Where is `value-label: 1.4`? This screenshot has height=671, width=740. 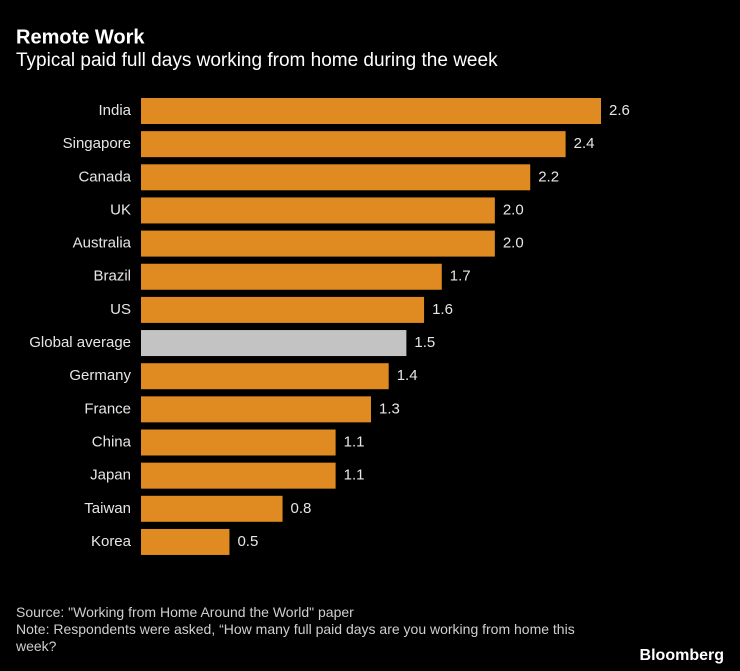
value-label: 1.4 is located at coordinates (407, 375).